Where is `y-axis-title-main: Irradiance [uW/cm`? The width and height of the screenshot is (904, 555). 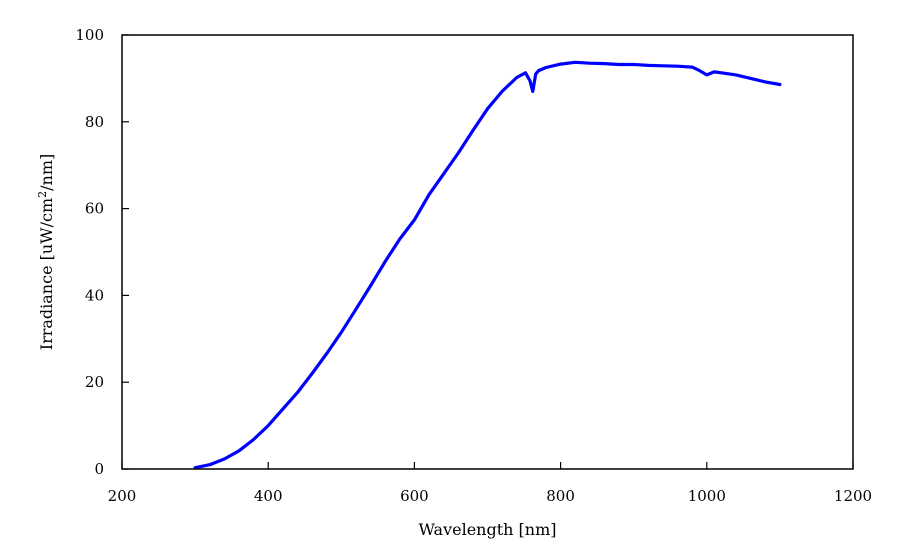 y-axis-title-main: Irradiance [uW/cm is located at coordinates (46, 274).